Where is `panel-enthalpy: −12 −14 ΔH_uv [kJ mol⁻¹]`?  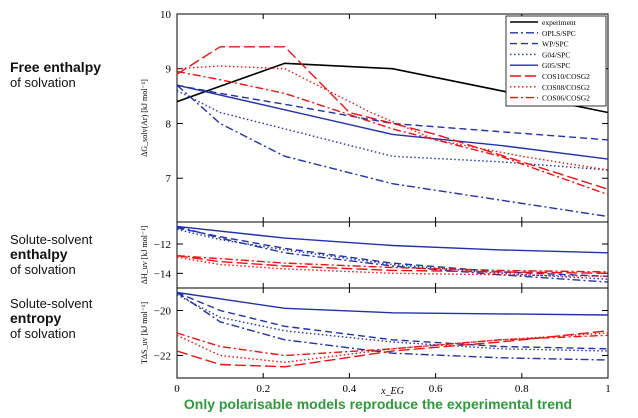
panel-enthalpy: −12 −14 ΔH_uv [kJ mol⁻¹] is located at coordinates (374, 255).